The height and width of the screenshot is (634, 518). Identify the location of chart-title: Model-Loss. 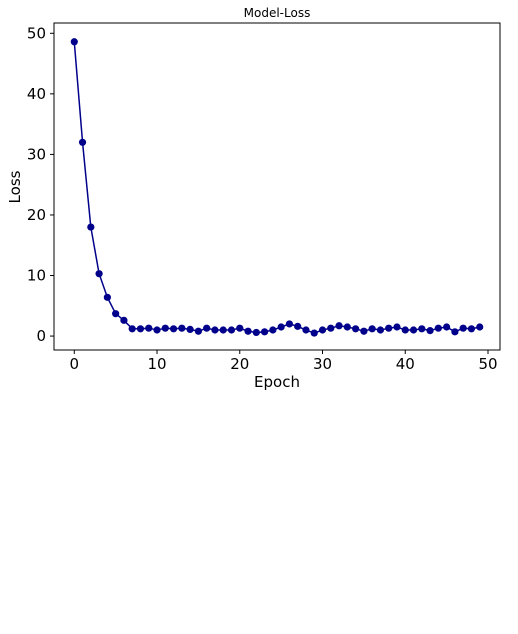
(277, 13).